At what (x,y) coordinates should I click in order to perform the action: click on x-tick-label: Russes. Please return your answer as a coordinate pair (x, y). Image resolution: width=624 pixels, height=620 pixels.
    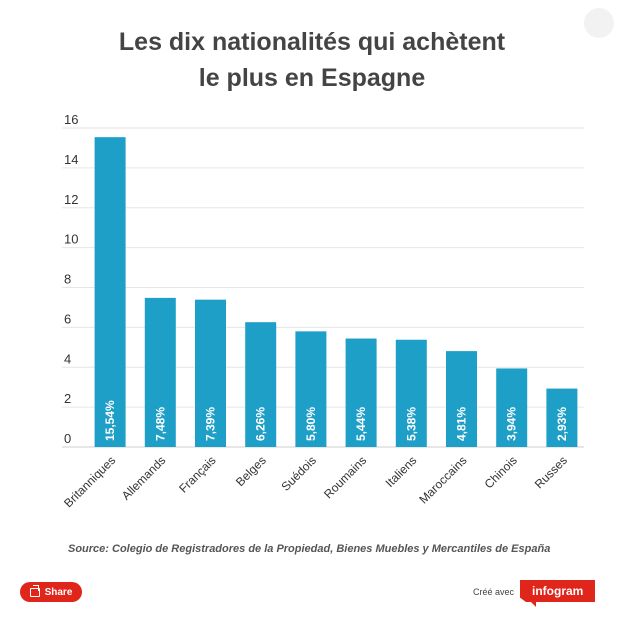
    Looking at the image, I should click on (551, 472).